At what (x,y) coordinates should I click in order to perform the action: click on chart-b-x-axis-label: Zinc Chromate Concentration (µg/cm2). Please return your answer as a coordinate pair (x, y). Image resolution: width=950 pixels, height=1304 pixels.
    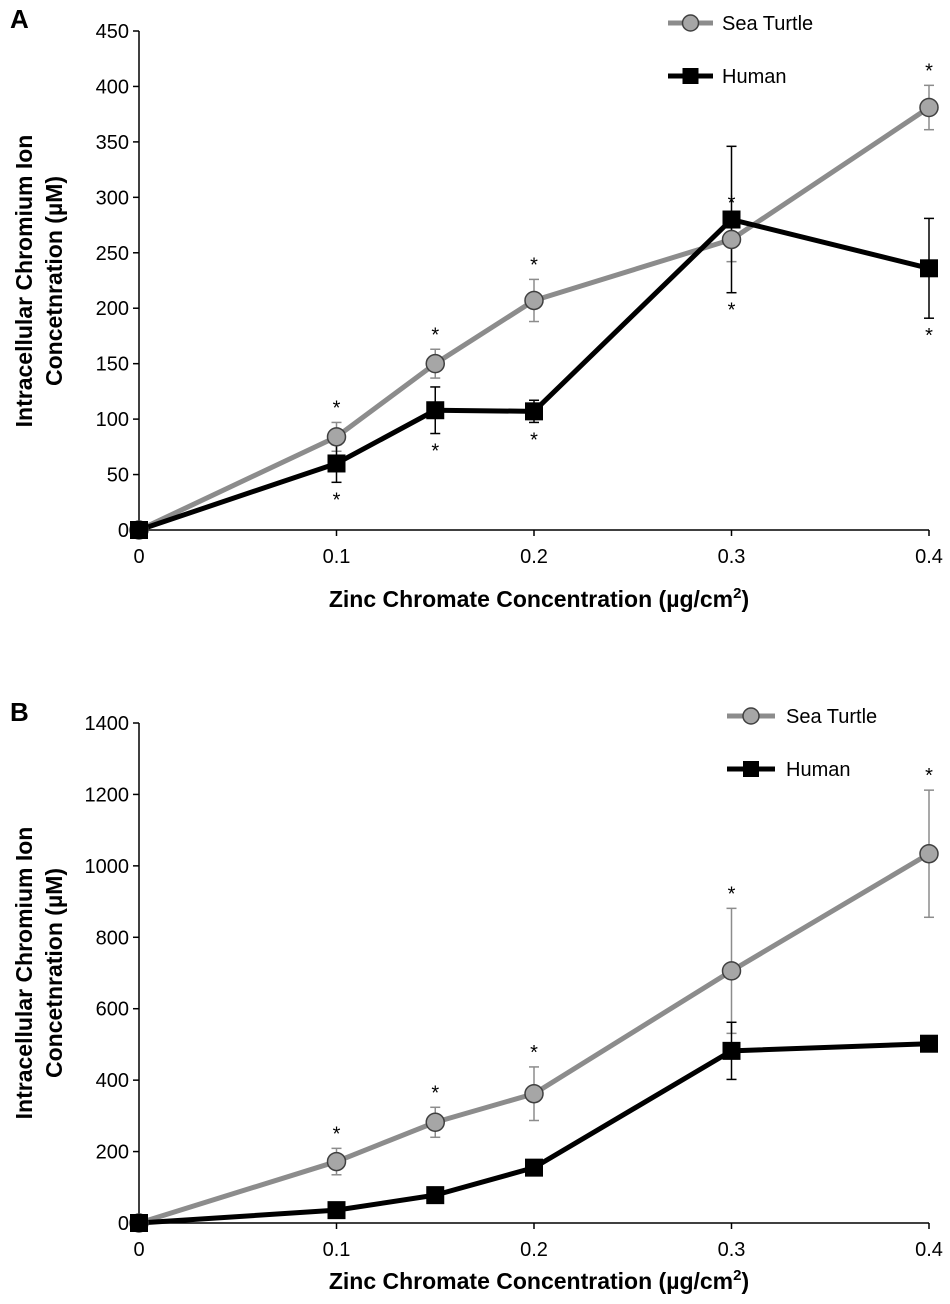
    Looking at the image, I should click on (539, 1280).